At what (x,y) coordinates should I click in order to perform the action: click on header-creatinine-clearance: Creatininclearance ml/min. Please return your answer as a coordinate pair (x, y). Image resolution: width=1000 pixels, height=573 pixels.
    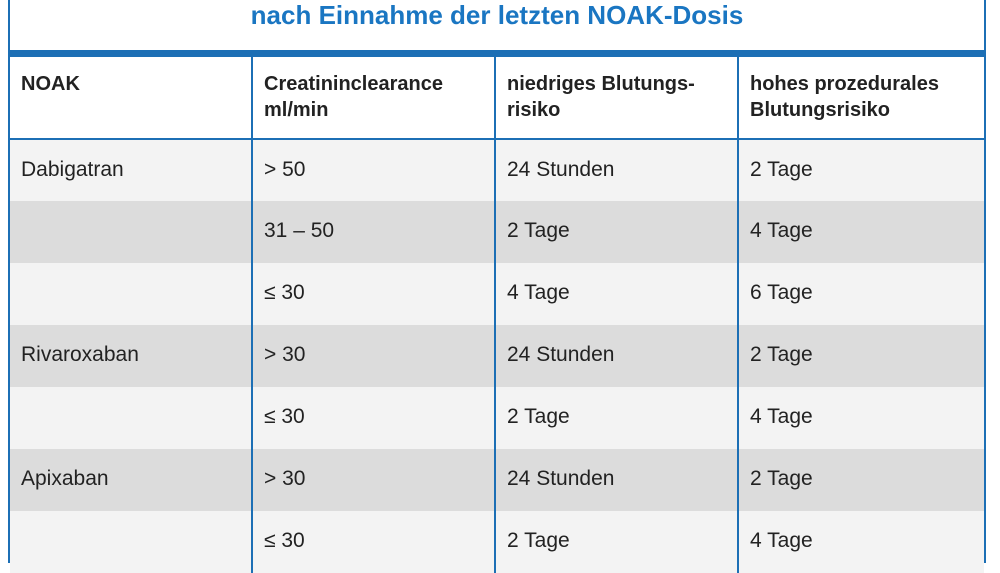
    Looking at the image, I should click on (374, 98).